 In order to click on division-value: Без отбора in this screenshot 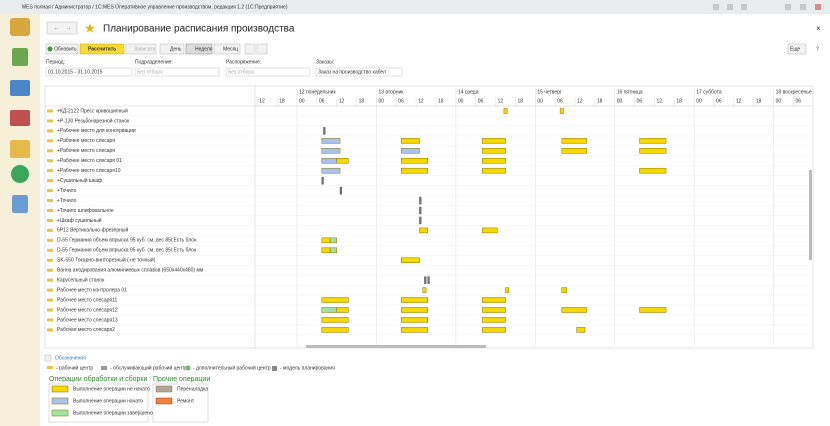, I will do `click(150, 72)`.